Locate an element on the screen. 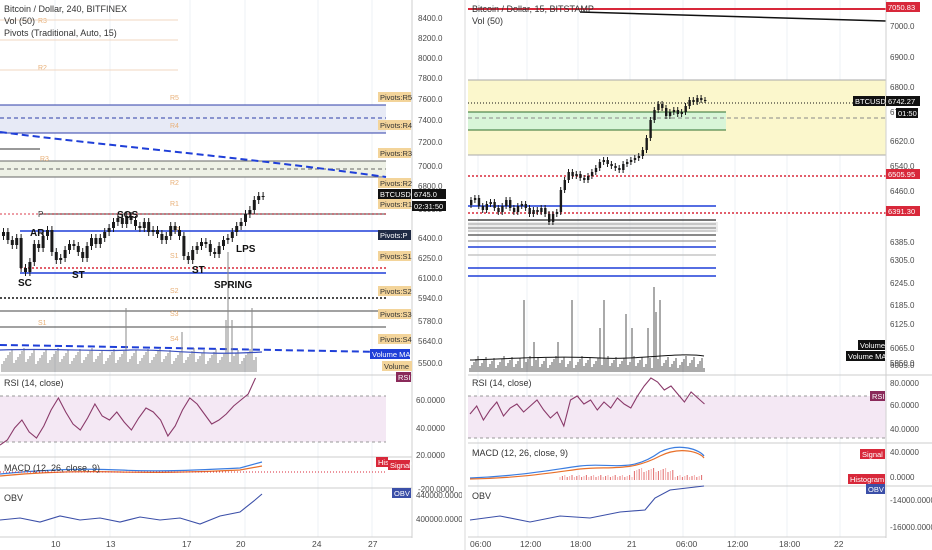  left-rsi-tag: RSI is located at coordinates (404, 377).